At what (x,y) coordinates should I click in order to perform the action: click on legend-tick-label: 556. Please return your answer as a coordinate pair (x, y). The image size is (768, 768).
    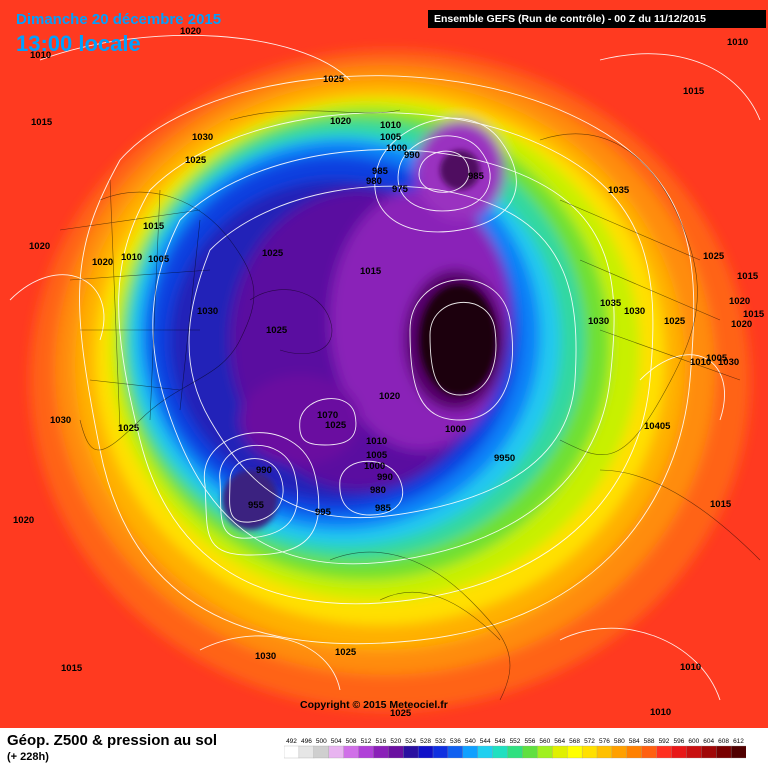
    Looking at the image, I should click on (529, 741).